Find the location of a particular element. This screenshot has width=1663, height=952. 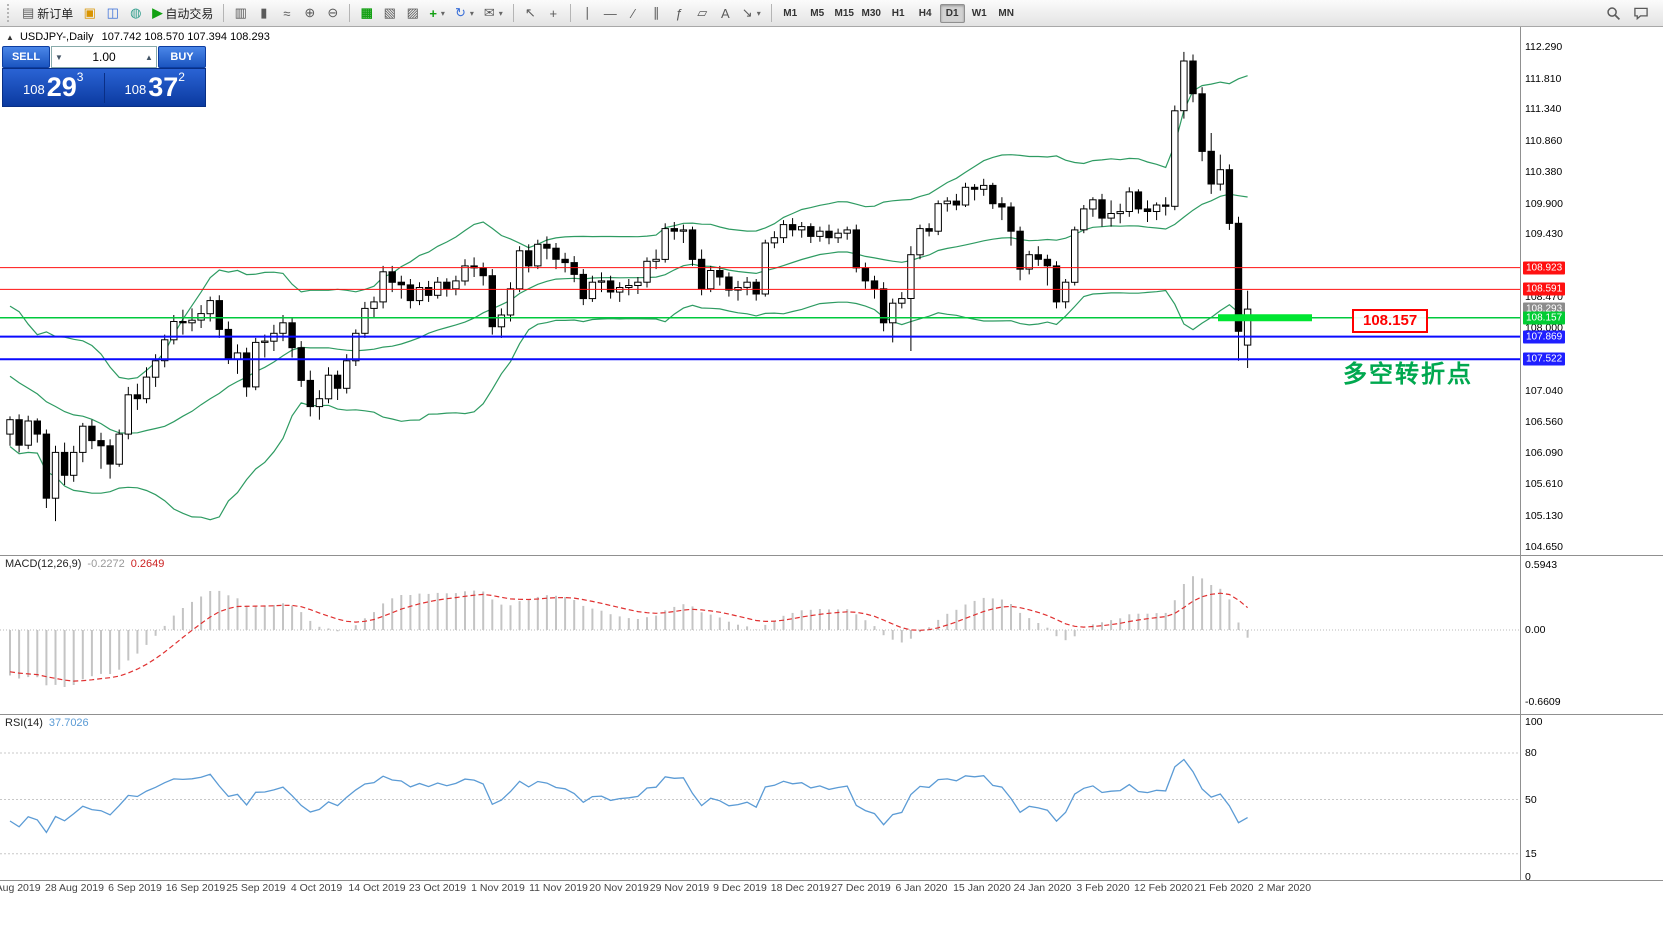

cursor-tool-button: ↖ is located at coordinates (530, 13).